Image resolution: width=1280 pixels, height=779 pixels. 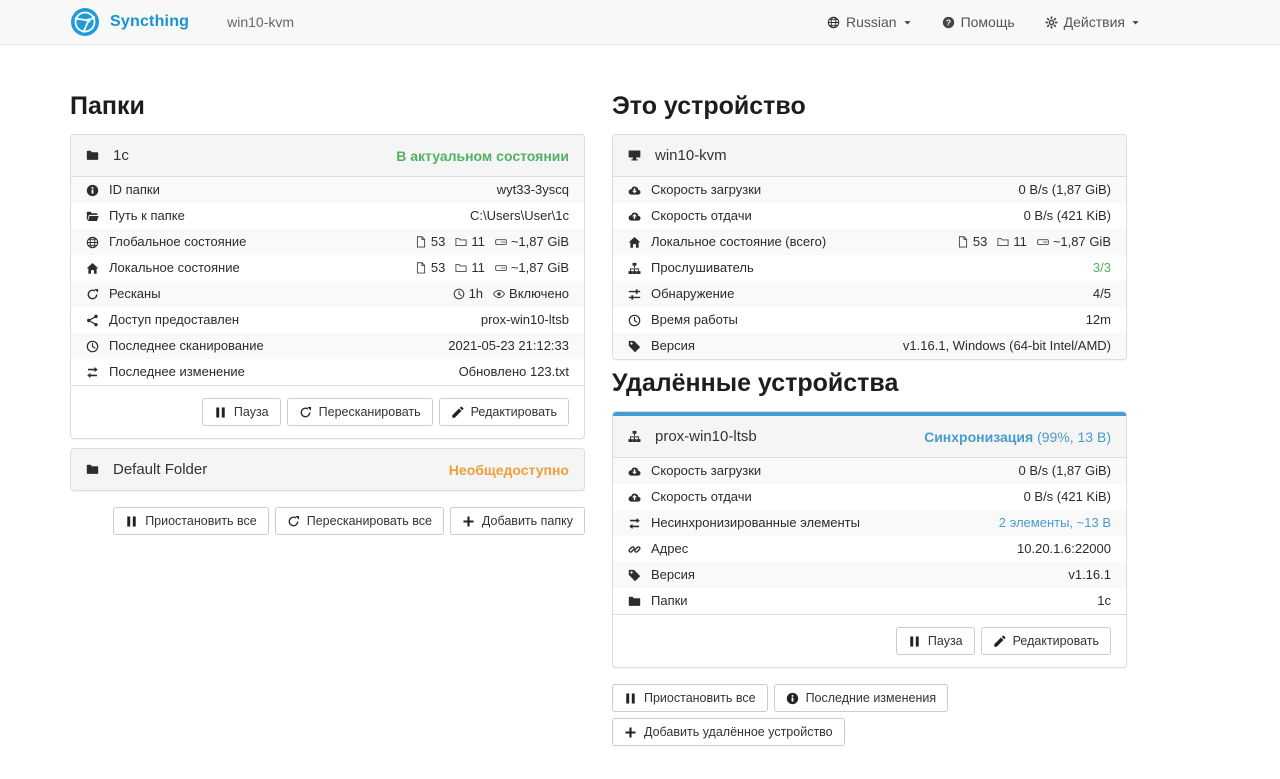 What do you see at coordinates (1045, 641) in the screenshot?
I see `edit-device-button: Редактировать` at bounding box center [1045, 641].